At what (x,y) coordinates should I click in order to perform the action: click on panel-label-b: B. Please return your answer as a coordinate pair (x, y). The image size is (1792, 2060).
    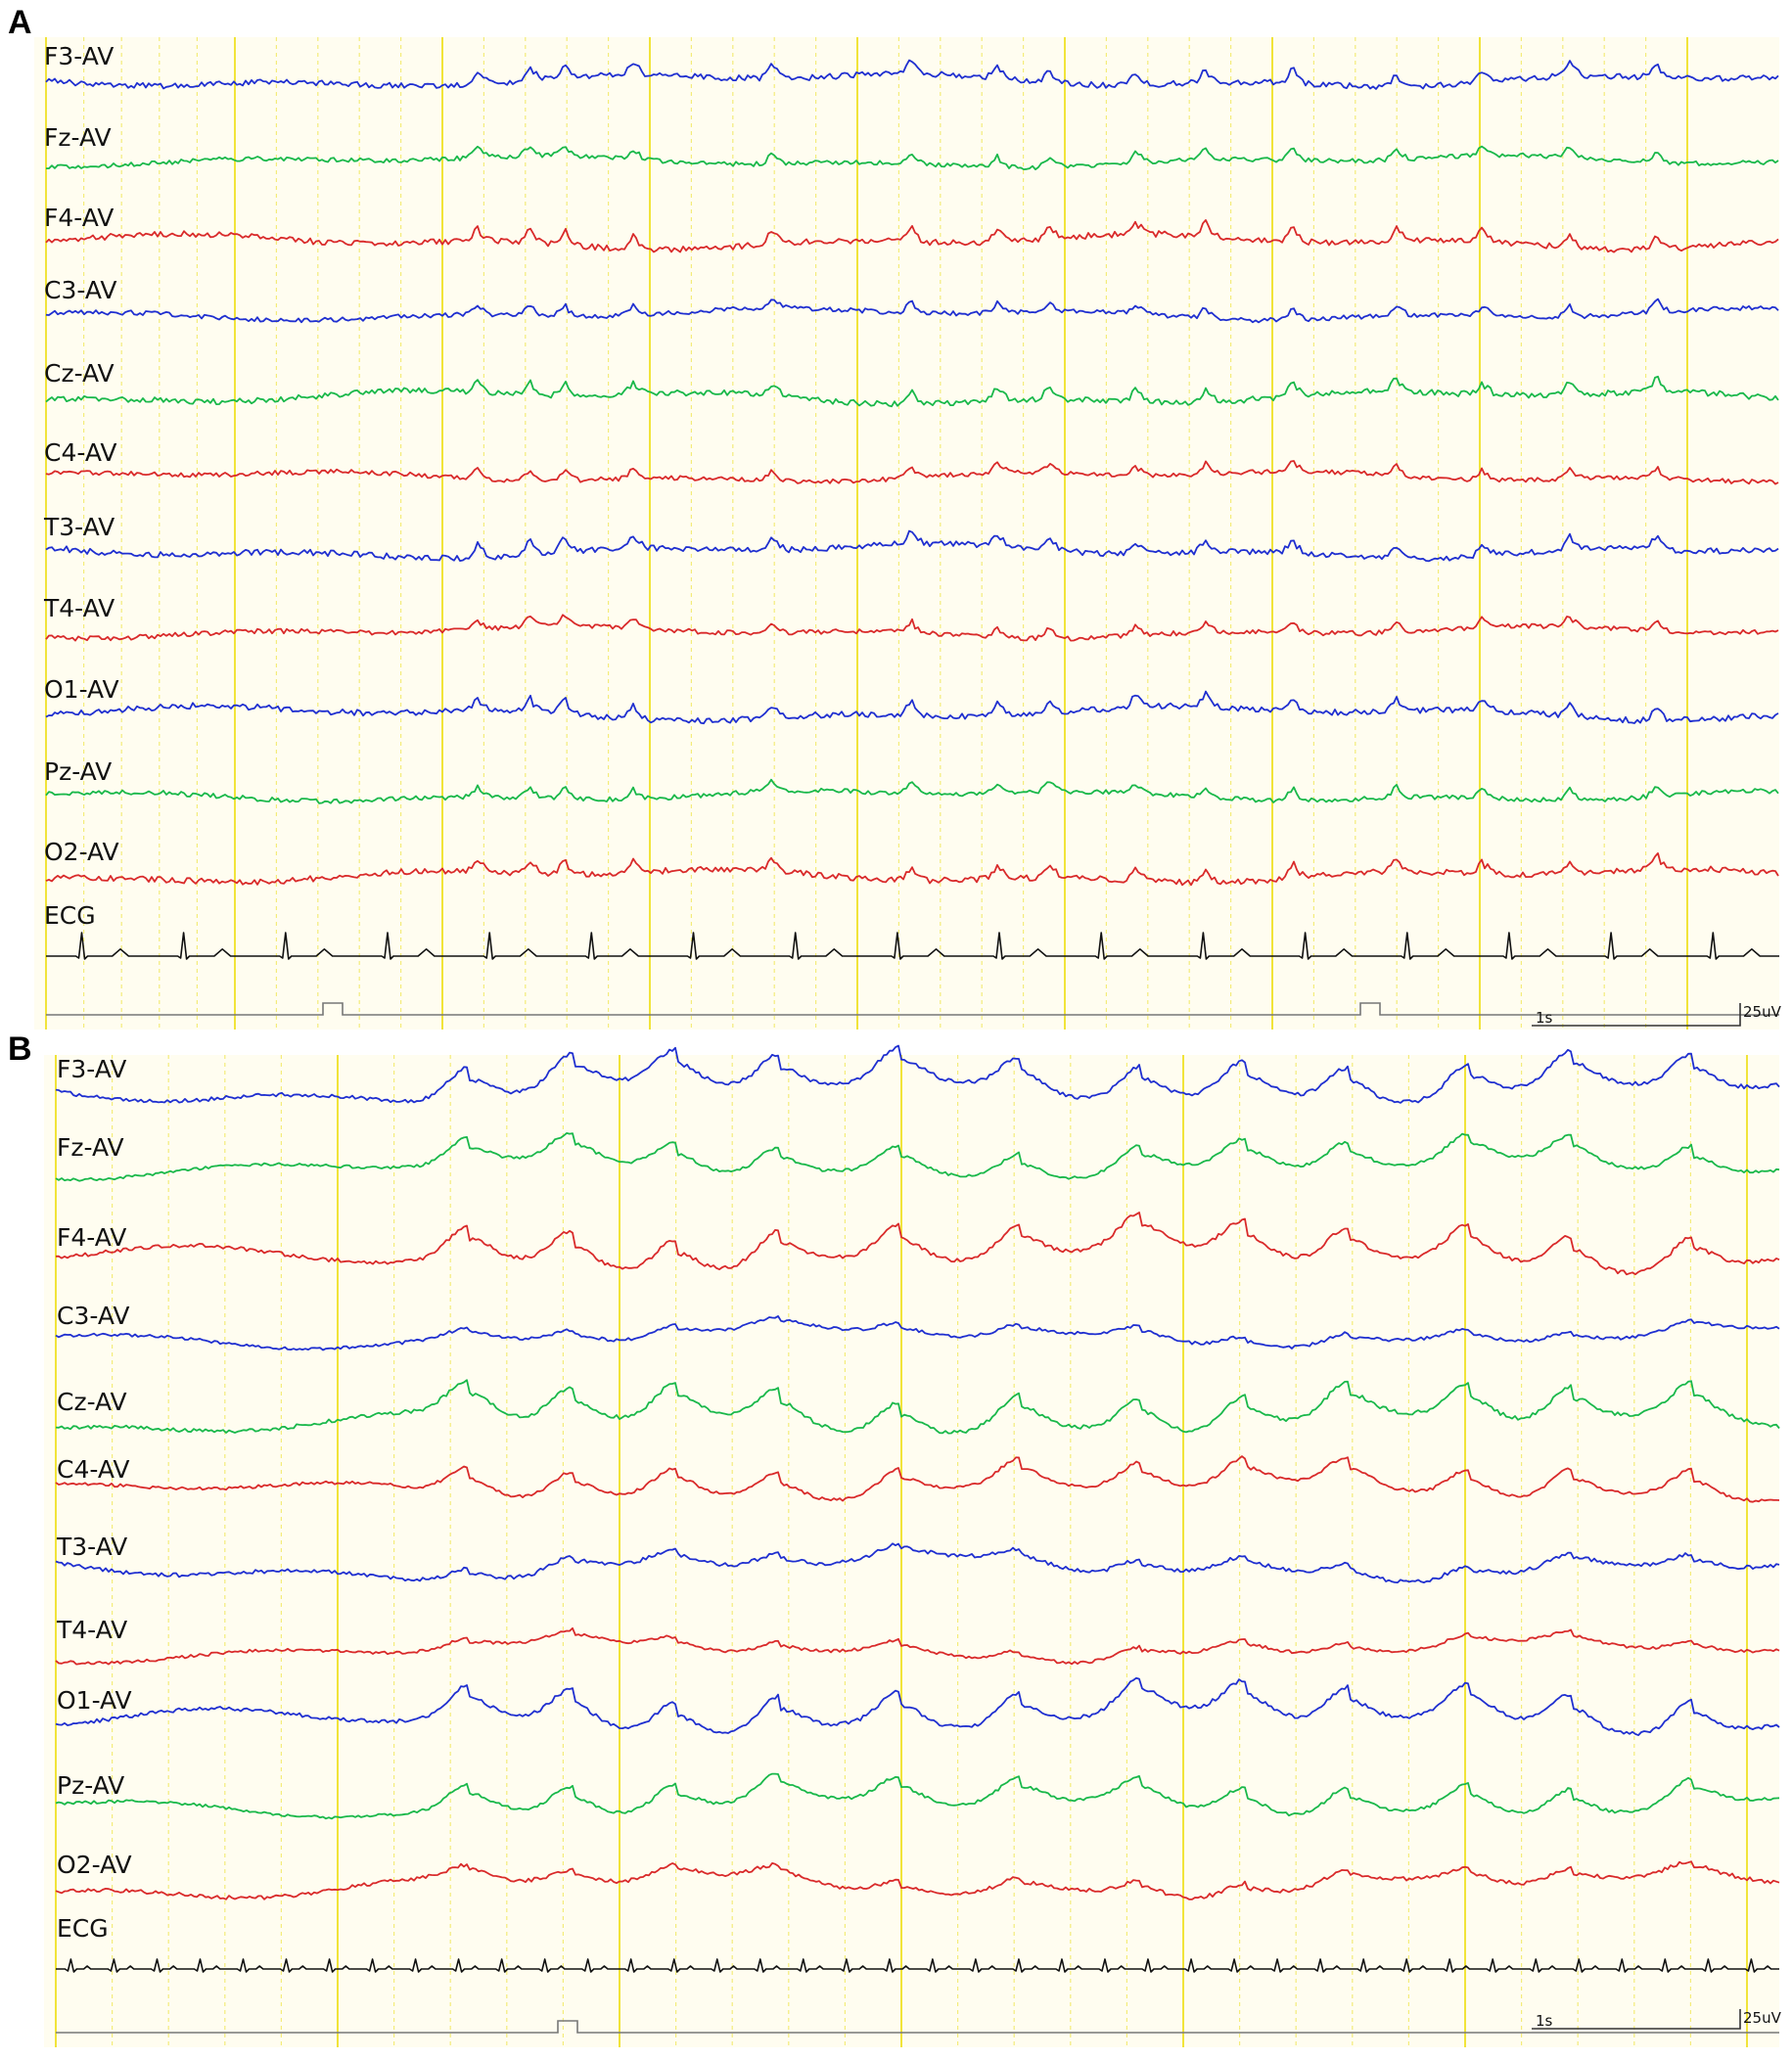
    Looking at the image, I should click on (20, 1049).